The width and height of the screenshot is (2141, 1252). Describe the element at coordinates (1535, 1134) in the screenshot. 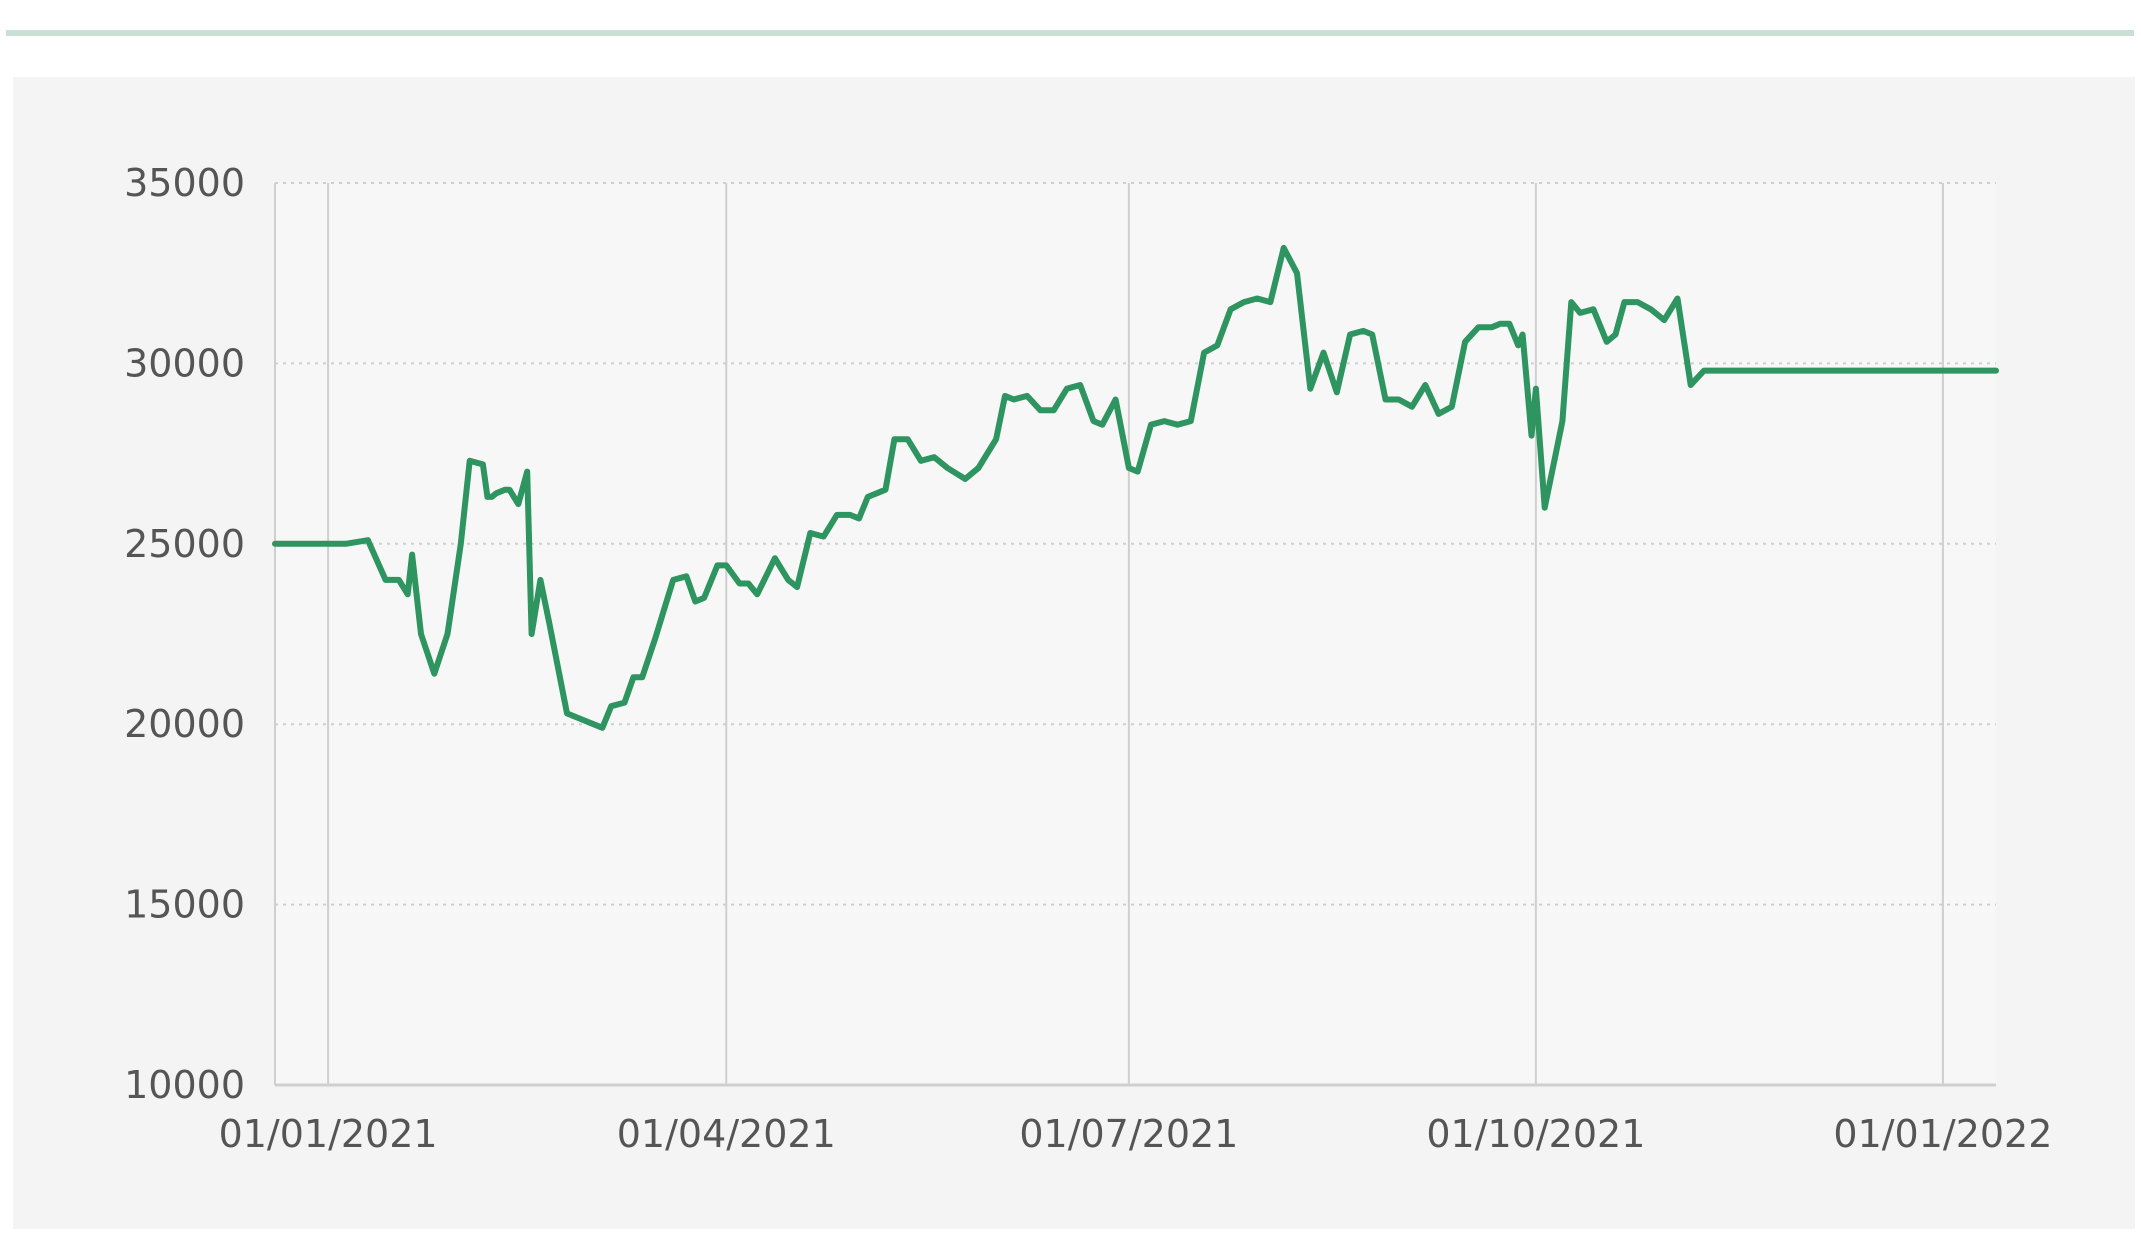

I see `x-tick-label: 01/10/2021` at that location.